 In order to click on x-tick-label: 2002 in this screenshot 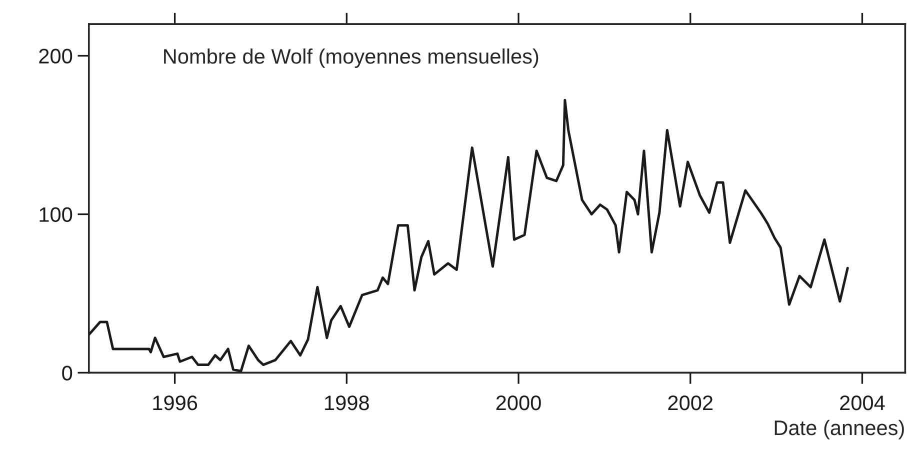, I will do `click(690, 402)`.